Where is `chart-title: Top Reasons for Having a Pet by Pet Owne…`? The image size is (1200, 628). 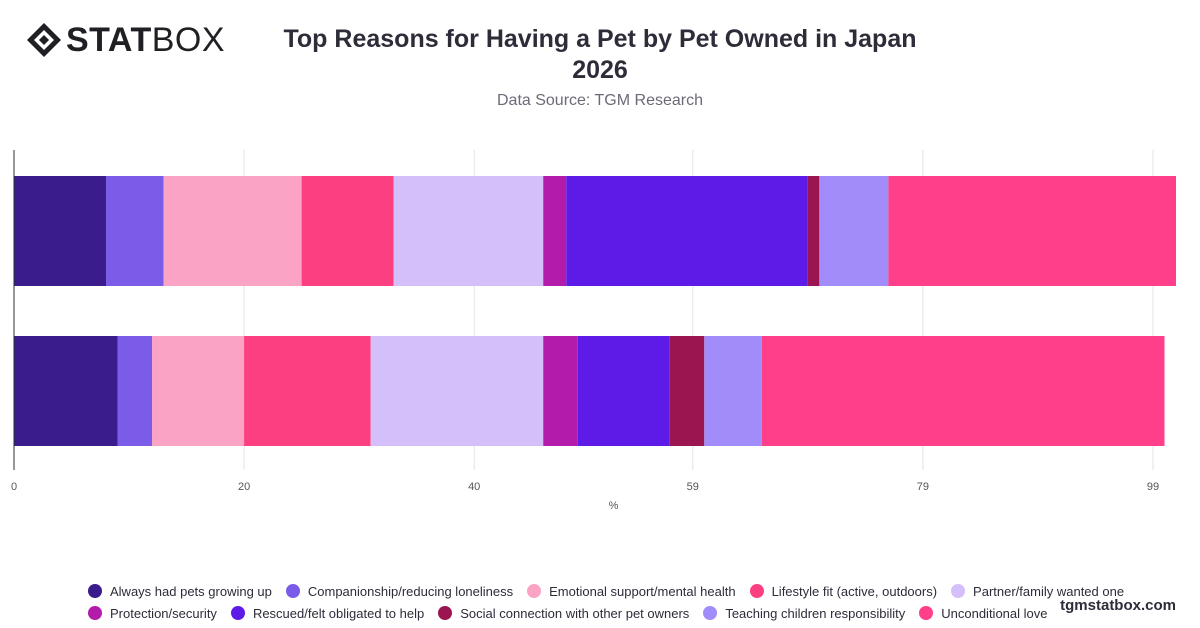
chart-title: Top Reasons for Having a Pet by Pet Owne… is located at coordinates (600, 55).